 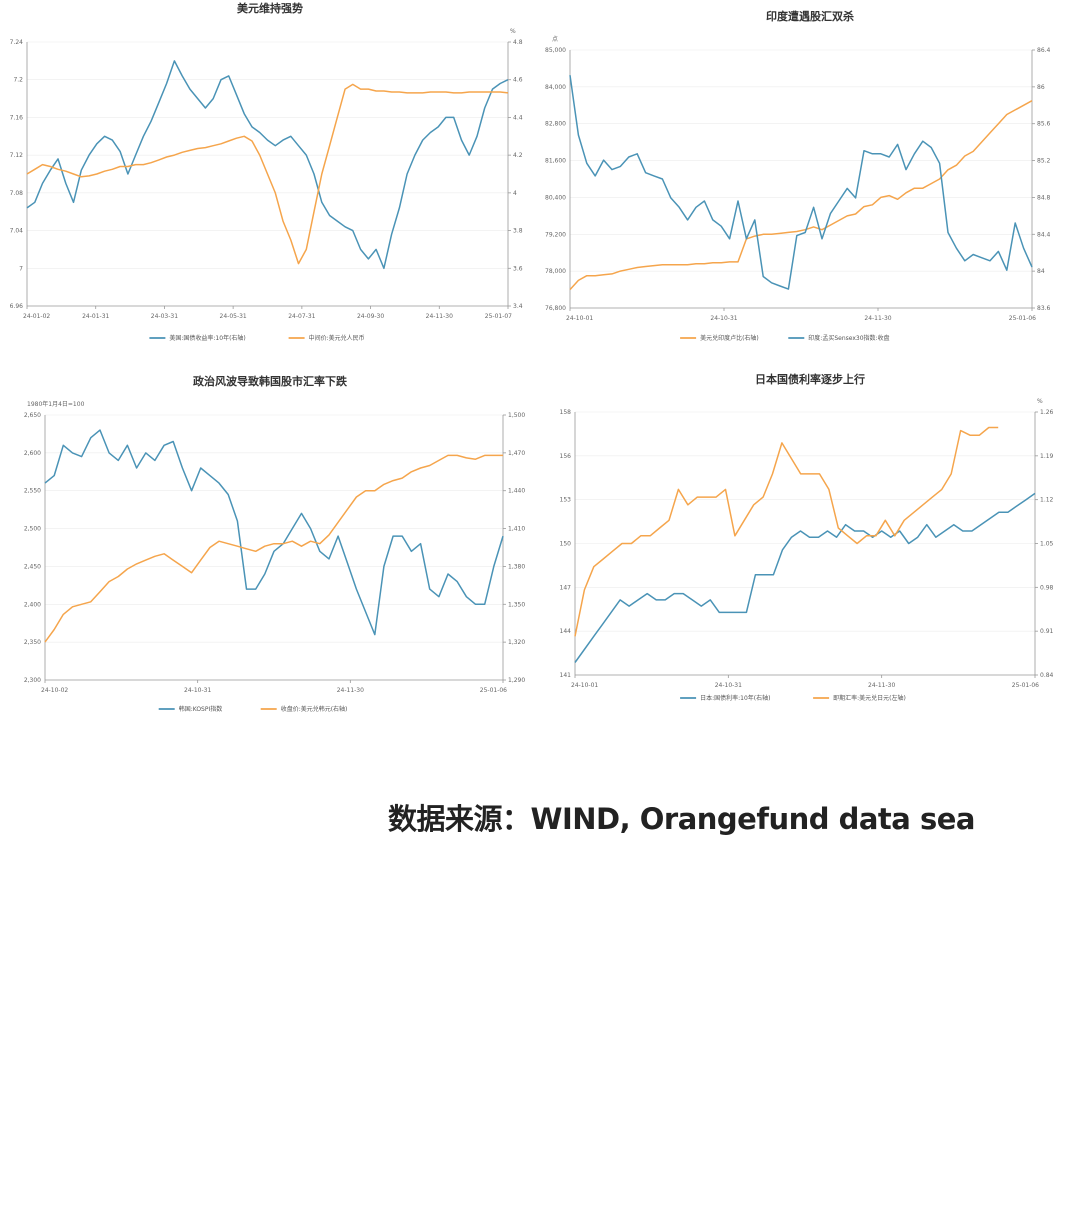 I want to click on right-tick-label: 84, so click(x=1041, y=271).